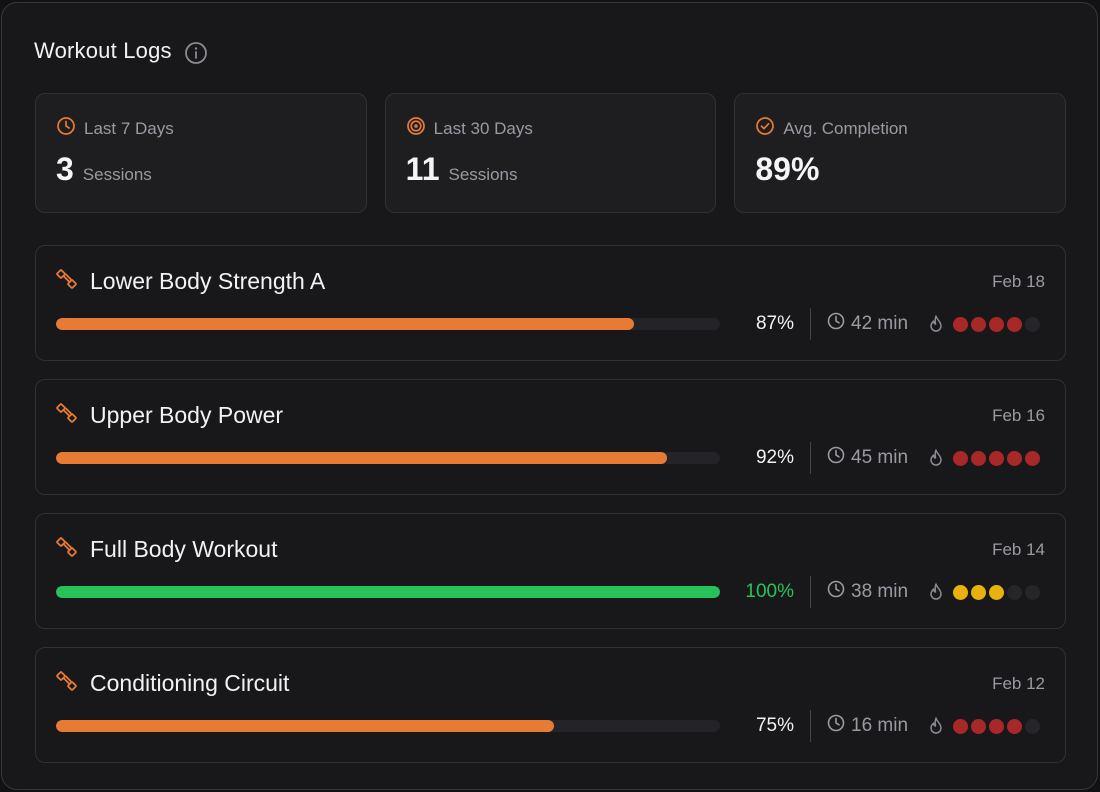 The height and width of the screenshot is (792, 1100). Describe the element at coordinates (1018, 281) in the screenshot. I see `workout-date: Feb 18` at that location.